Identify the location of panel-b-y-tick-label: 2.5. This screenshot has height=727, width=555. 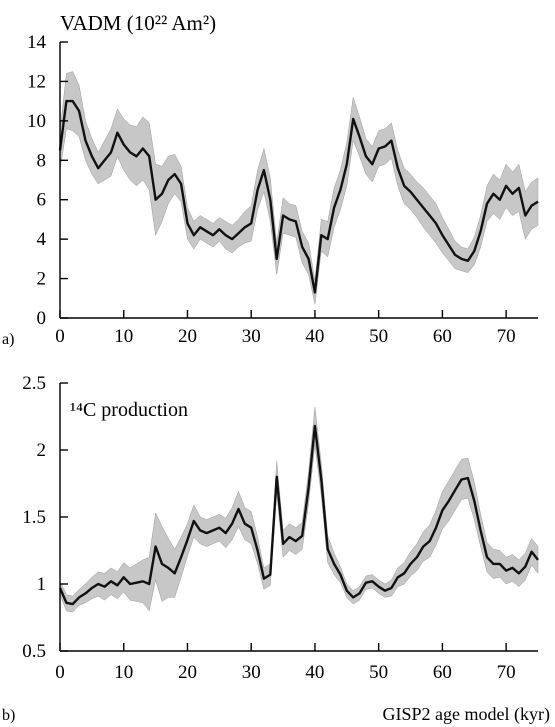
(34, 383).